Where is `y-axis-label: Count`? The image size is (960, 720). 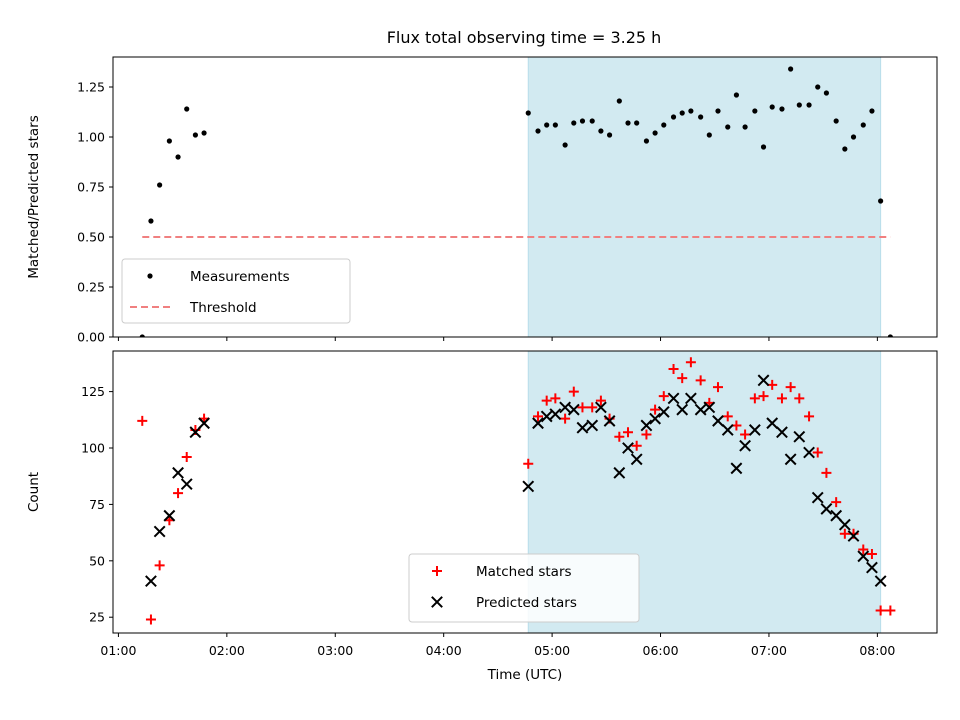 y-axis-label: Count is located at coordinates (34, 492).